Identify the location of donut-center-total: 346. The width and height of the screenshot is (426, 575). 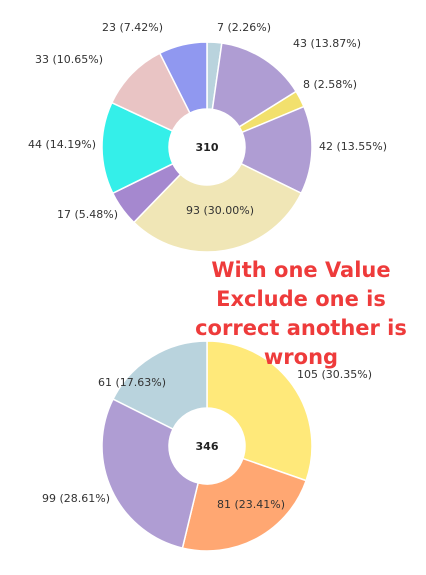
(207, 446).